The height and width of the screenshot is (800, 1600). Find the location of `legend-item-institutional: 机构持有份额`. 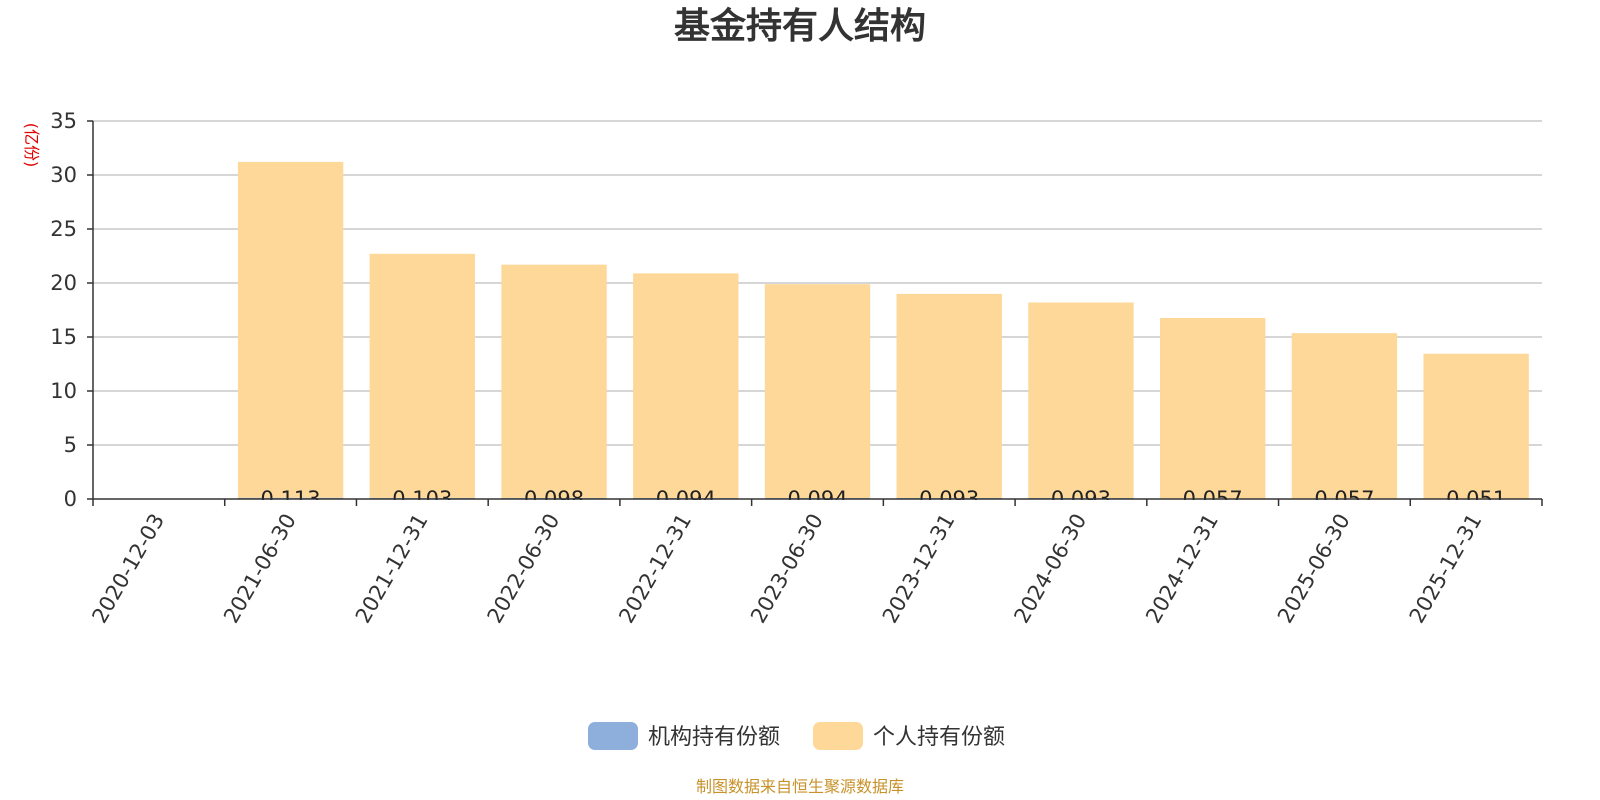

legend-item-institutional: 机构持有份额 is located at coordinates (684, 736).